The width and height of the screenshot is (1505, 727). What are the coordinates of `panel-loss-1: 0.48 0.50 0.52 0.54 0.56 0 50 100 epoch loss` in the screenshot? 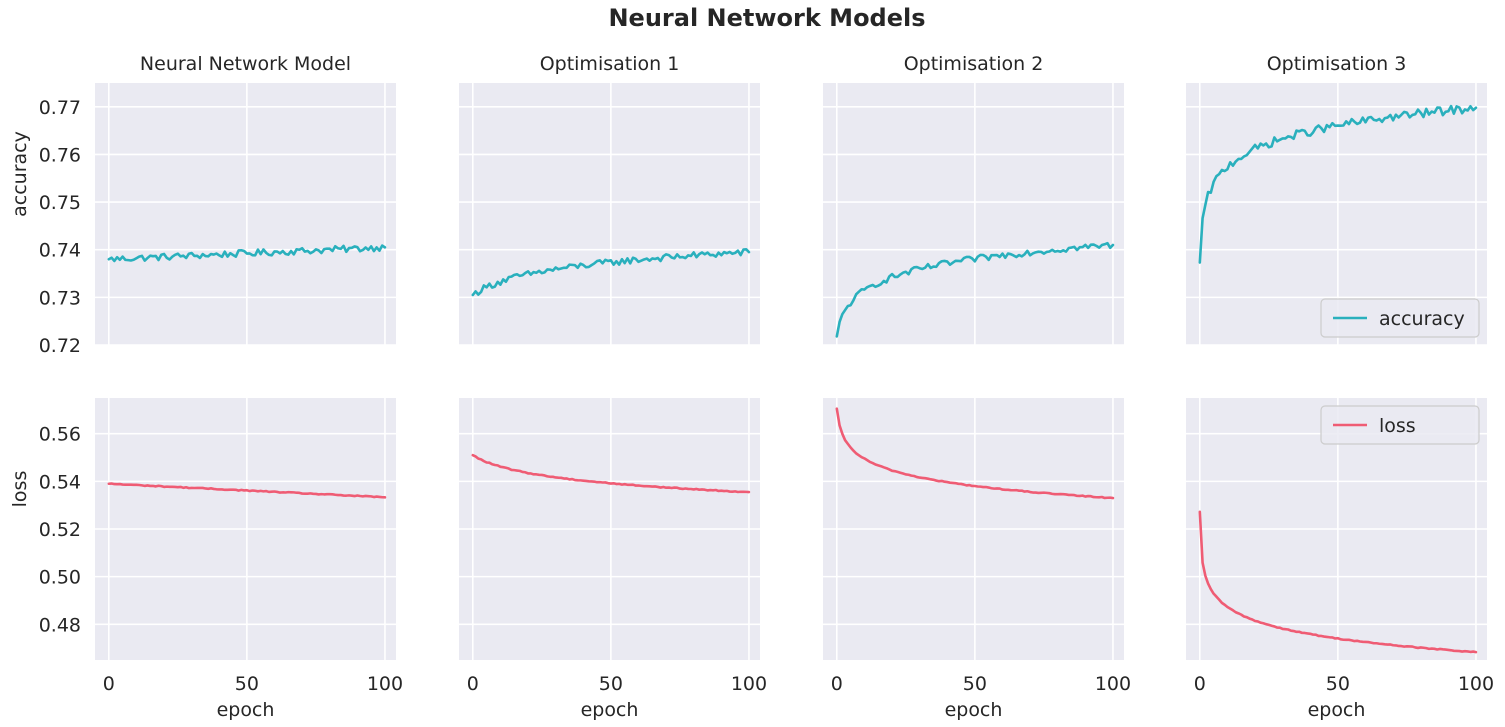 It's located at (206, 559).